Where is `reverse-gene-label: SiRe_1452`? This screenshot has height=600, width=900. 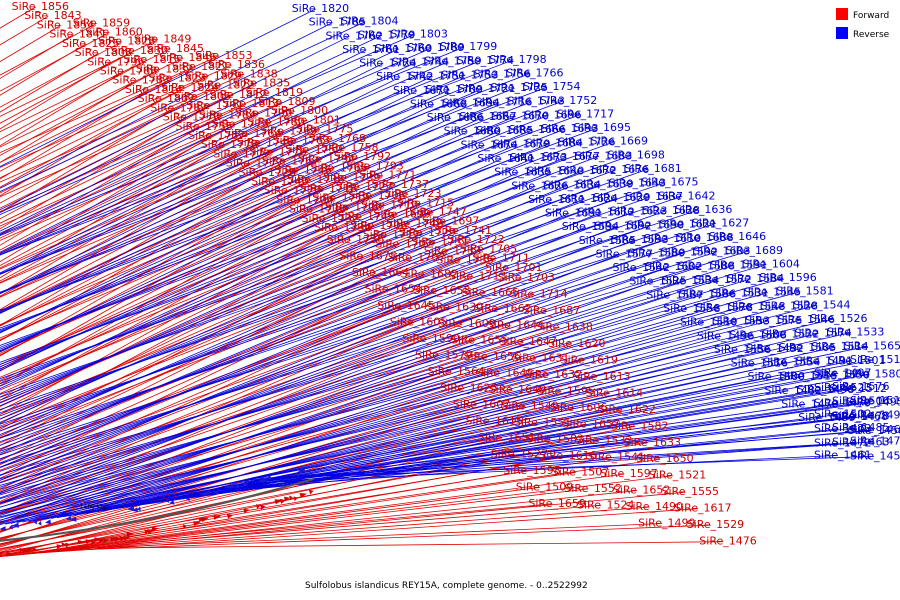
reverse-gene-label: SiRe_1452 is located at coordinates (875, 455).